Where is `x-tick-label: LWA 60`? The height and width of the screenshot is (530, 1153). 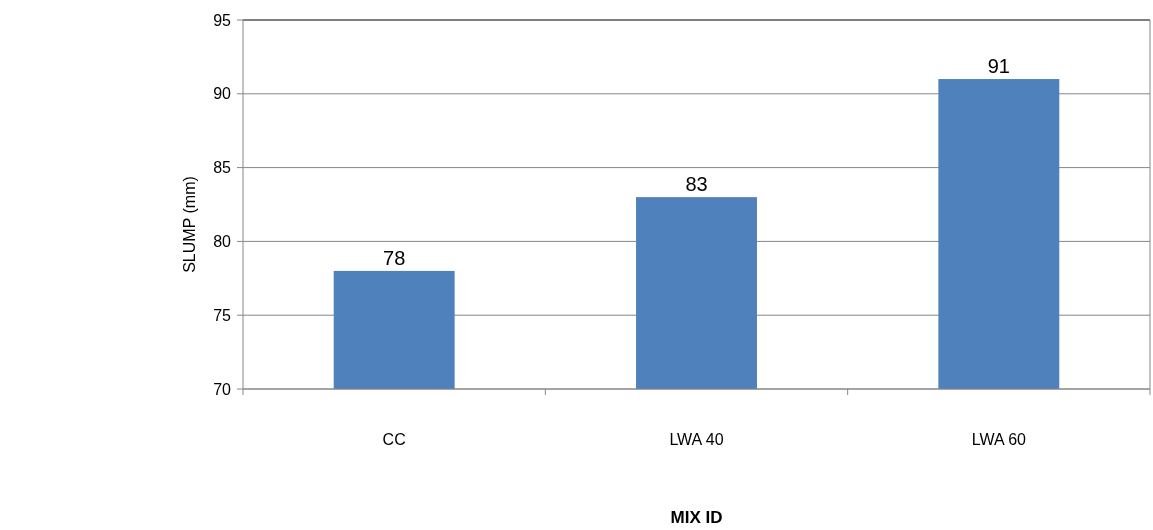 x-tick-label: LWA 60 is located at coordinates (999, 439).